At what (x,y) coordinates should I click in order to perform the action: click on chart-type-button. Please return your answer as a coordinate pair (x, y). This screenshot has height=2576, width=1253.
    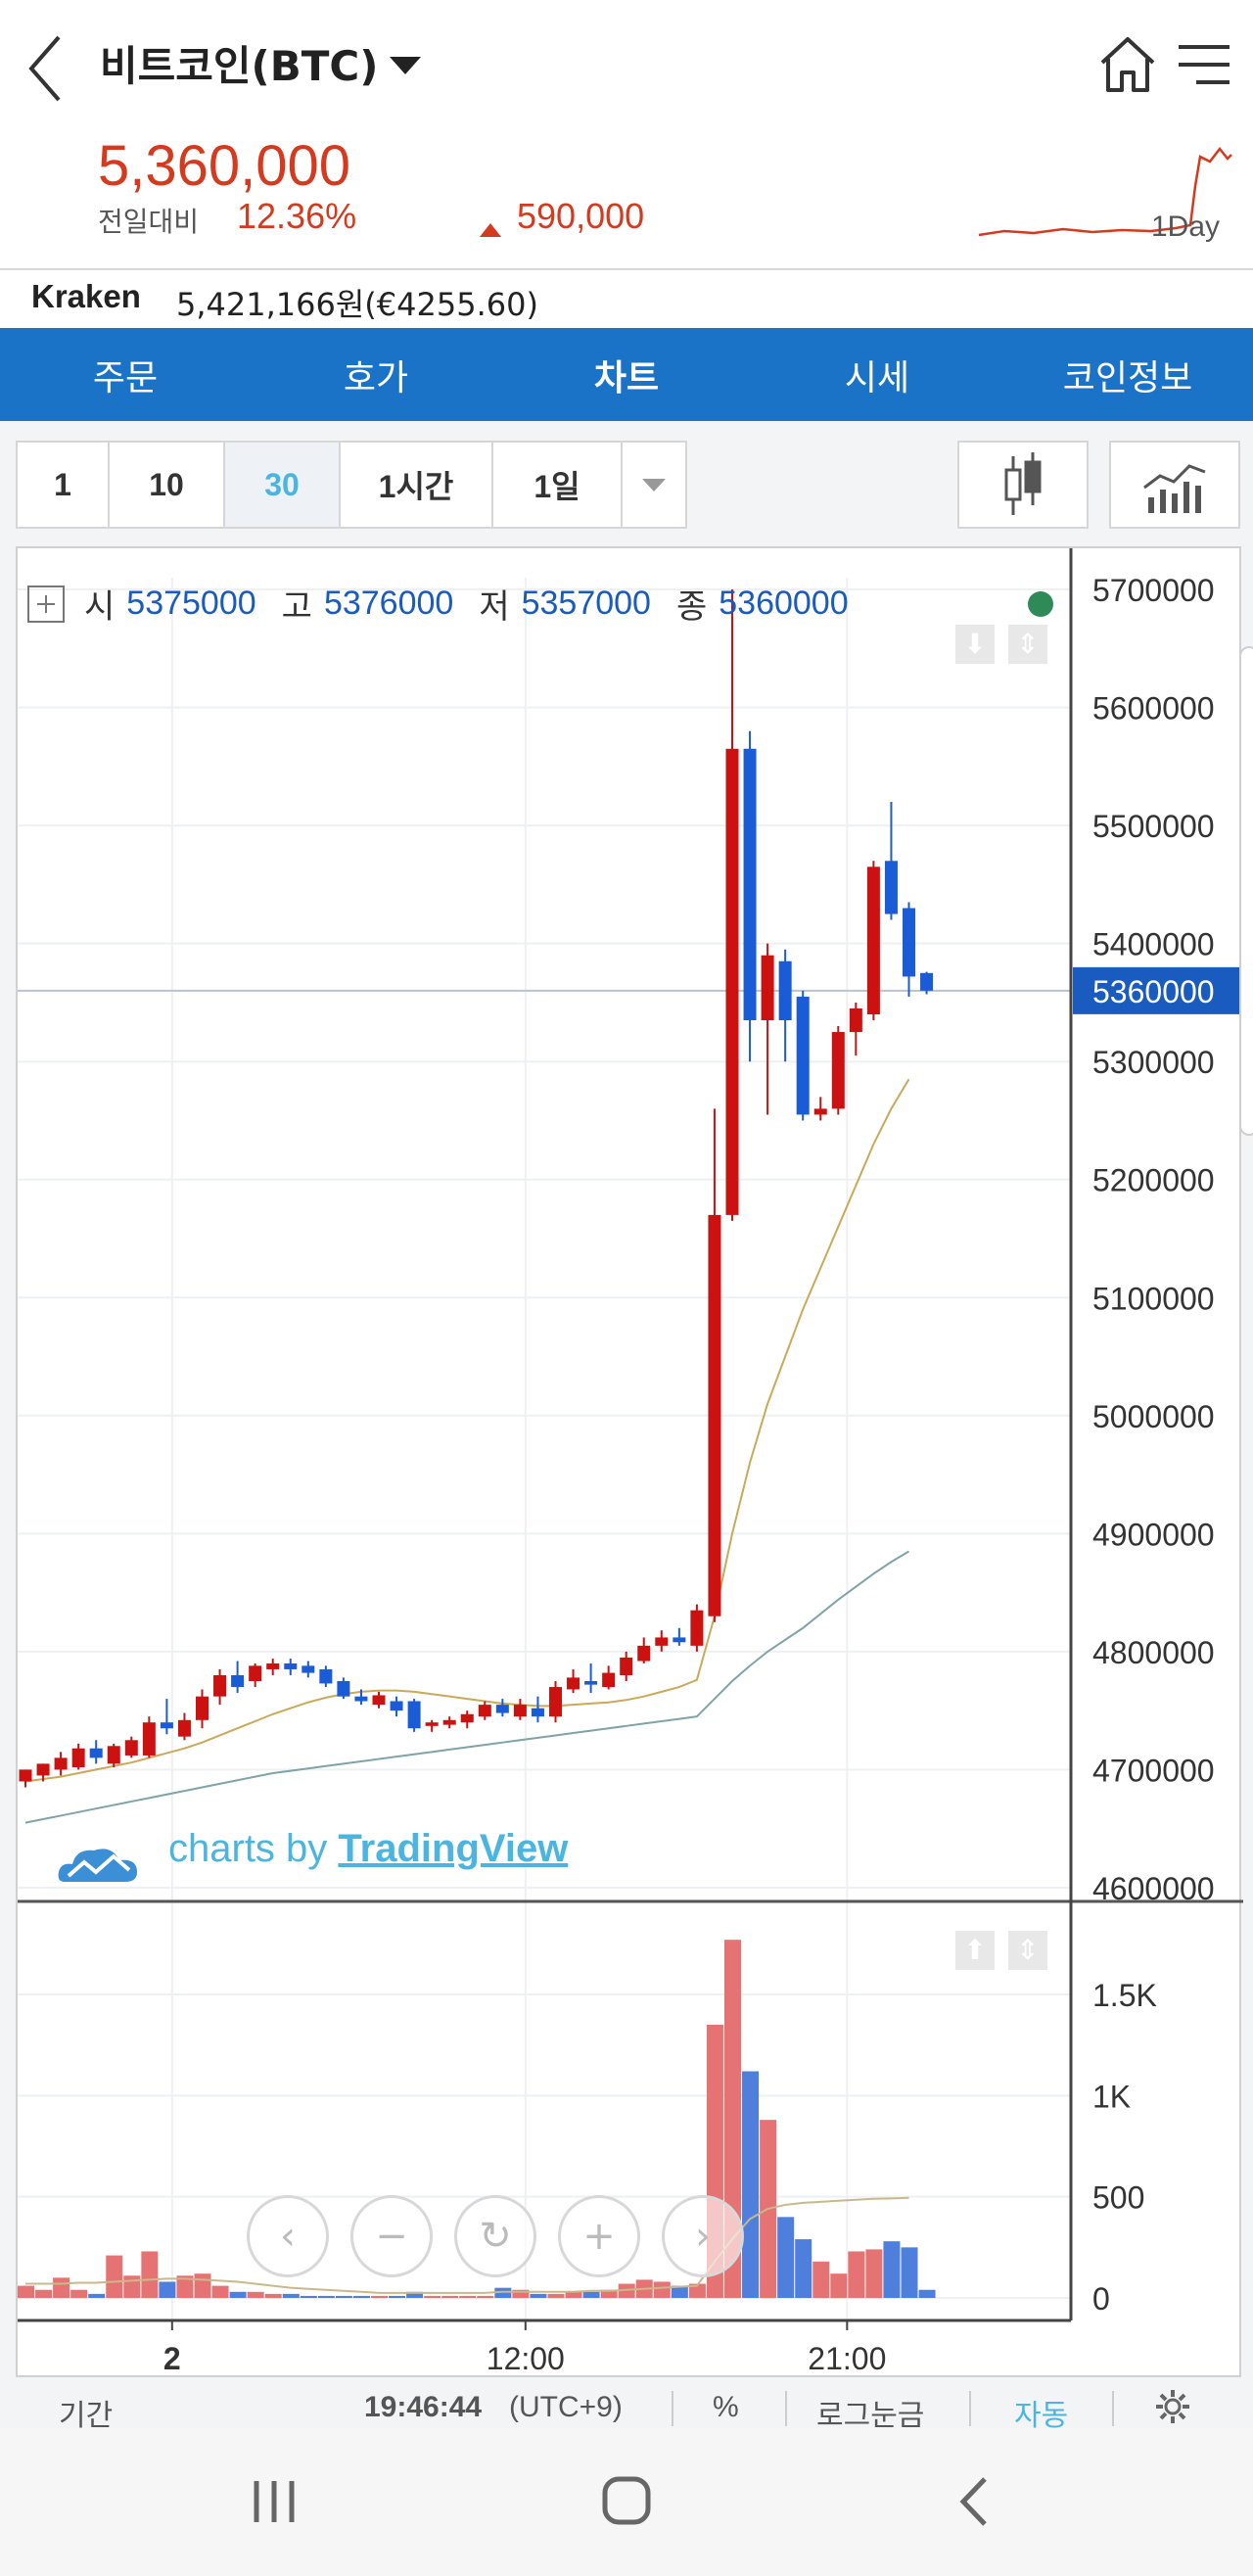
    Looking at the image, I should click on (1023, 485).